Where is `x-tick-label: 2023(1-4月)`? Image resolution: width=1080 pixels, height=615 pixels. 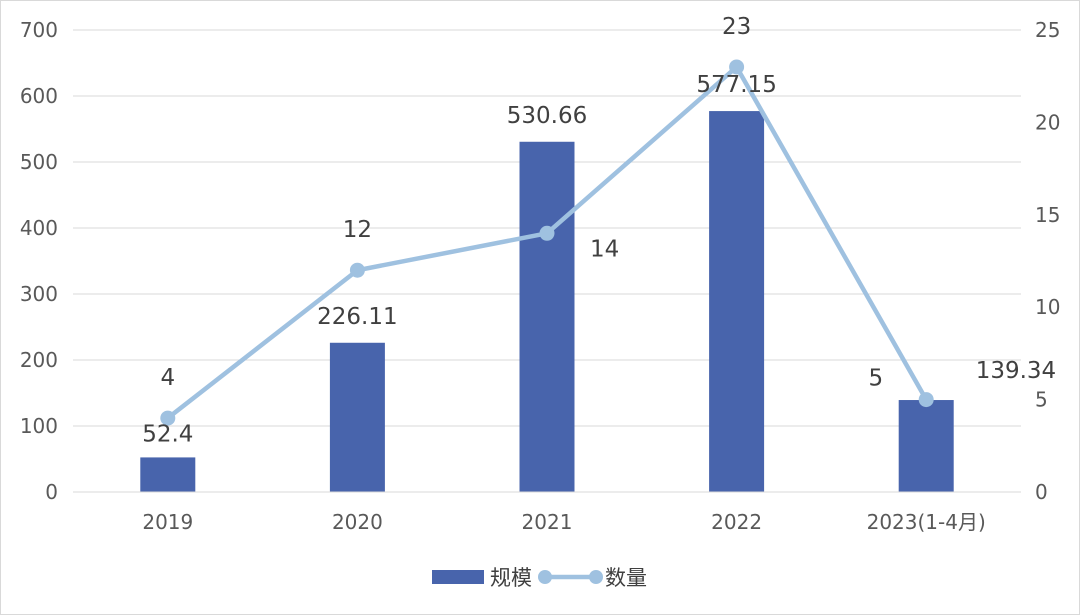 x-tick-label: 2023(1-4月) is located at coordinates (926, 522).